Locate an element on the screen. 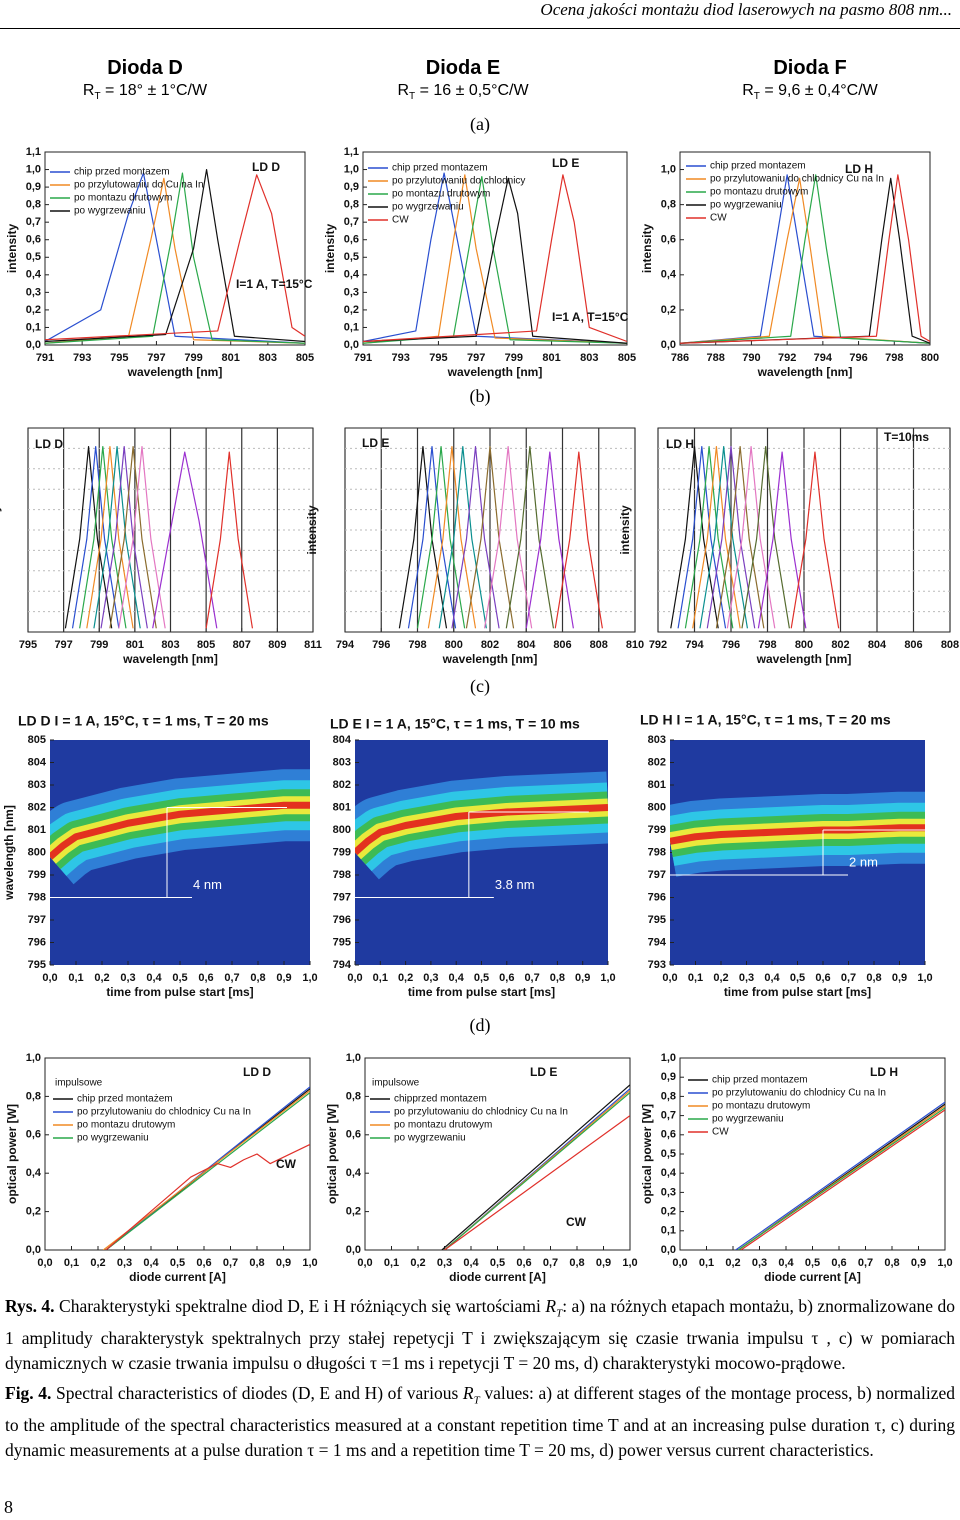 The image size is (960, 1520). annotation: CW is located at coordinates (576, 1222).